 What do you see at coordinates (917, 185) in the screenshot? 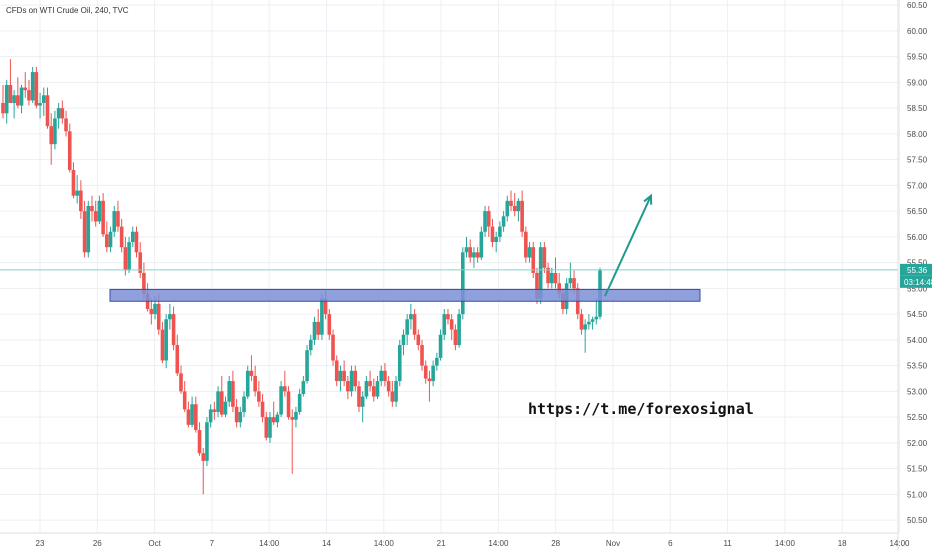
I see `price-tick-label: 57.00` at bounding box center [917, 185].